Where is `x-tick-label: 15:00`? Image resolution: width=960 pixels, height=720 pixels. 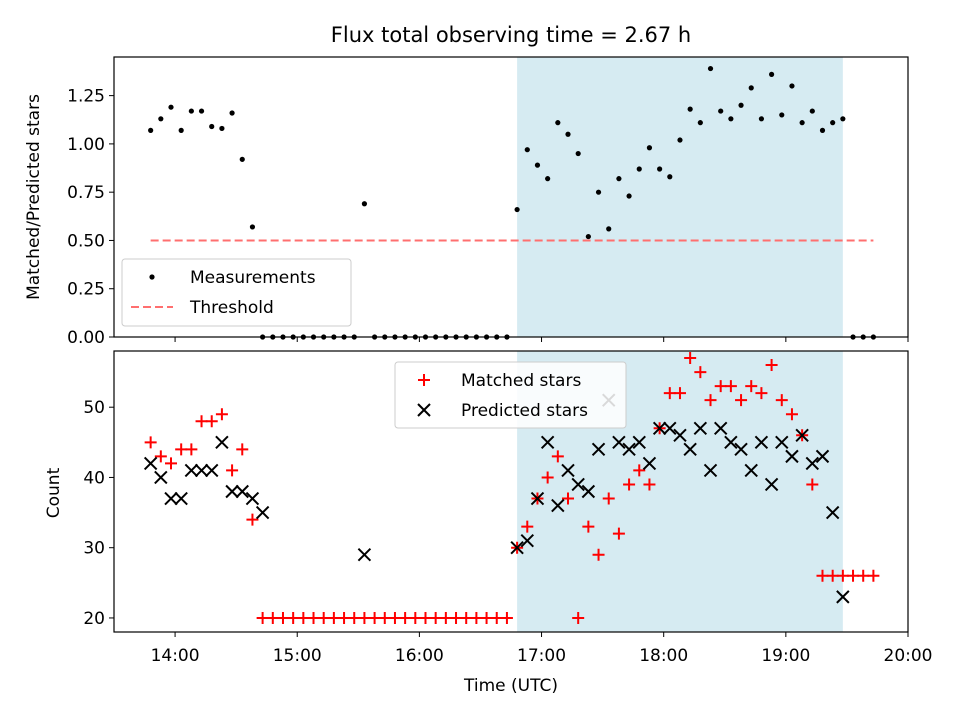
x-tick-label: 15:00 is located at coordinates (297, 656).